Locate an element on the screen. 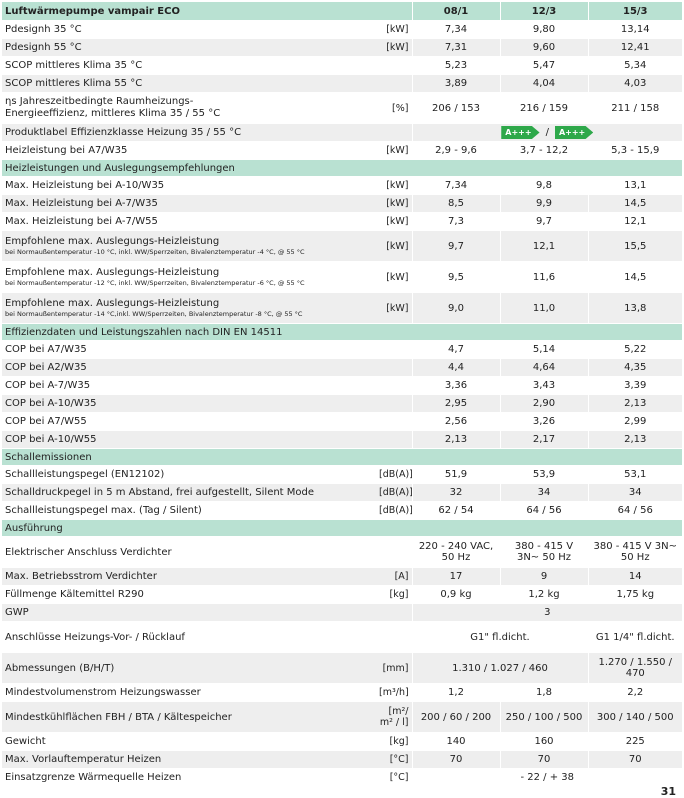 This screenshot has height=798, width=684. row-label: Anschlüsse Heizungs-Vor- / Rücklauf is located at coordinates (189, 637).